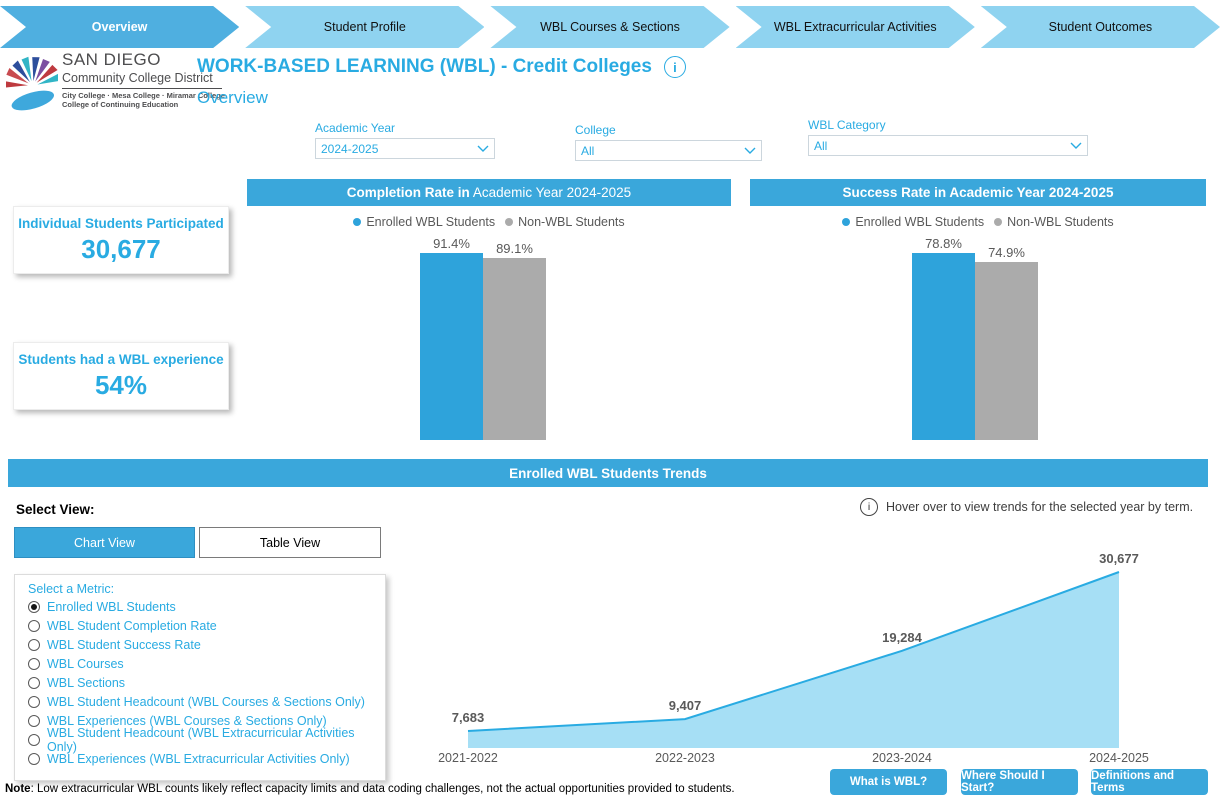 The image size is (1220, 798). I want to click on tab-overview: Overview, so click(119, 27).